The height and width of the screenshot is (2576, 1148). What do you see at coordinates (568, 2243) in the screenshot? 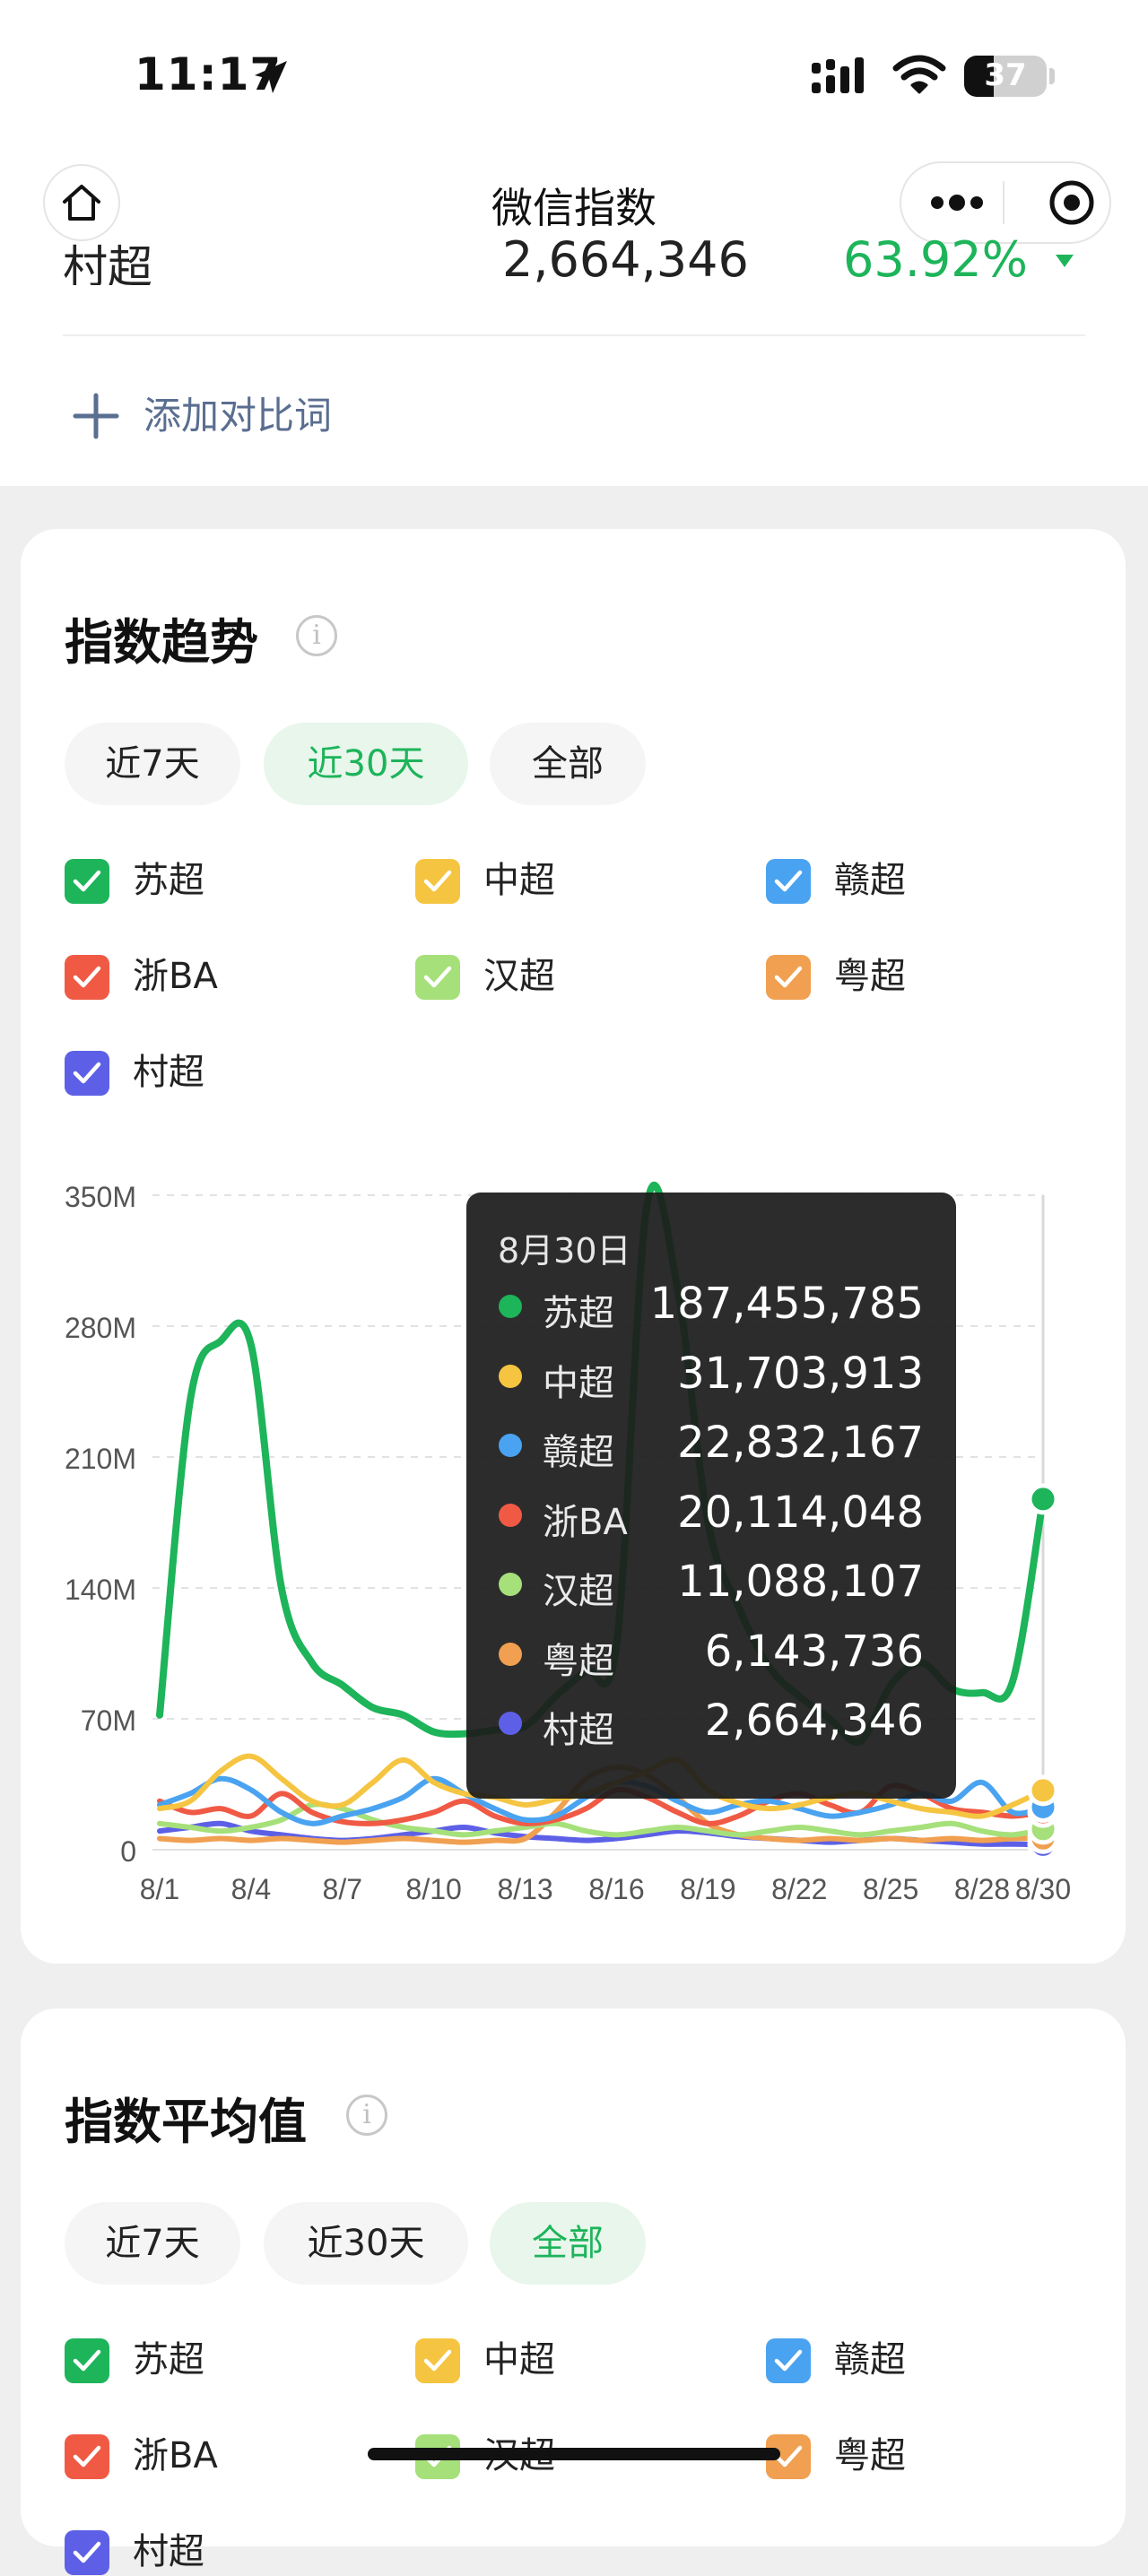
I see `avg-range-all-button: 全部` at bounding box center [568, 2243].